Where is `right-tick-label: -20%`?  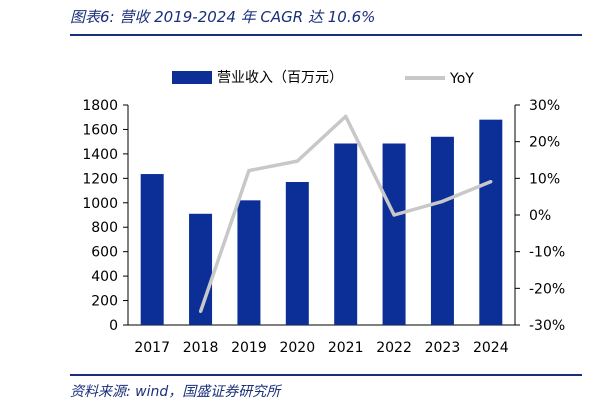
right-tick-label: -20% is located at coordinates (547, 289).